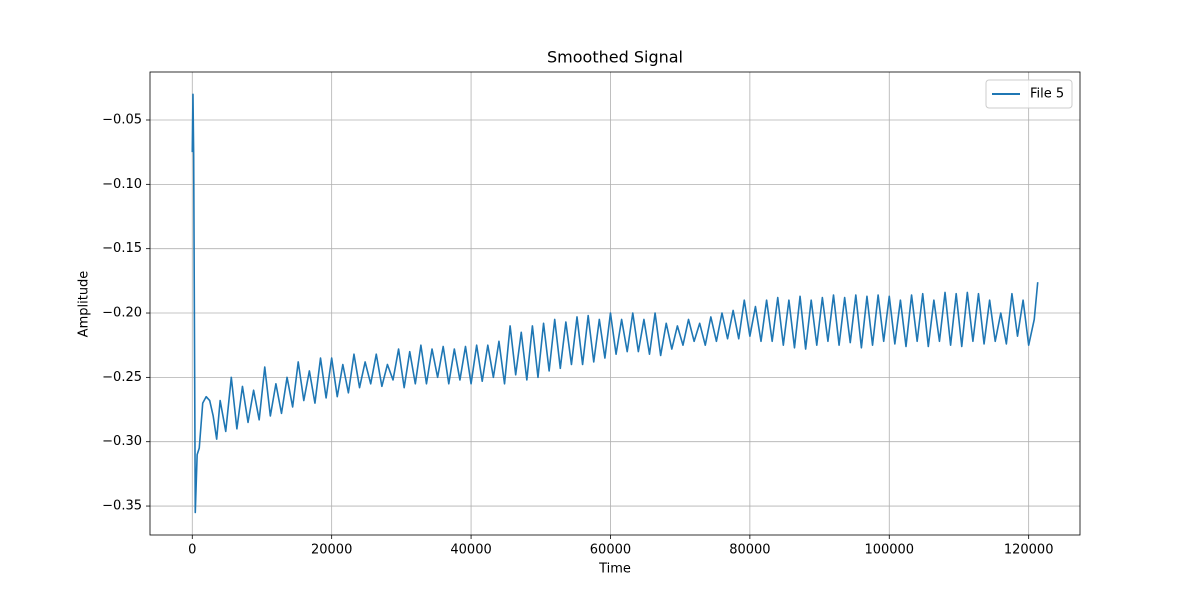 This screenshot has width=1200, height=600. Describe the element at coordinates (122, 377) in the screenshot. I see `y-tick-label: −0.25` at that location.